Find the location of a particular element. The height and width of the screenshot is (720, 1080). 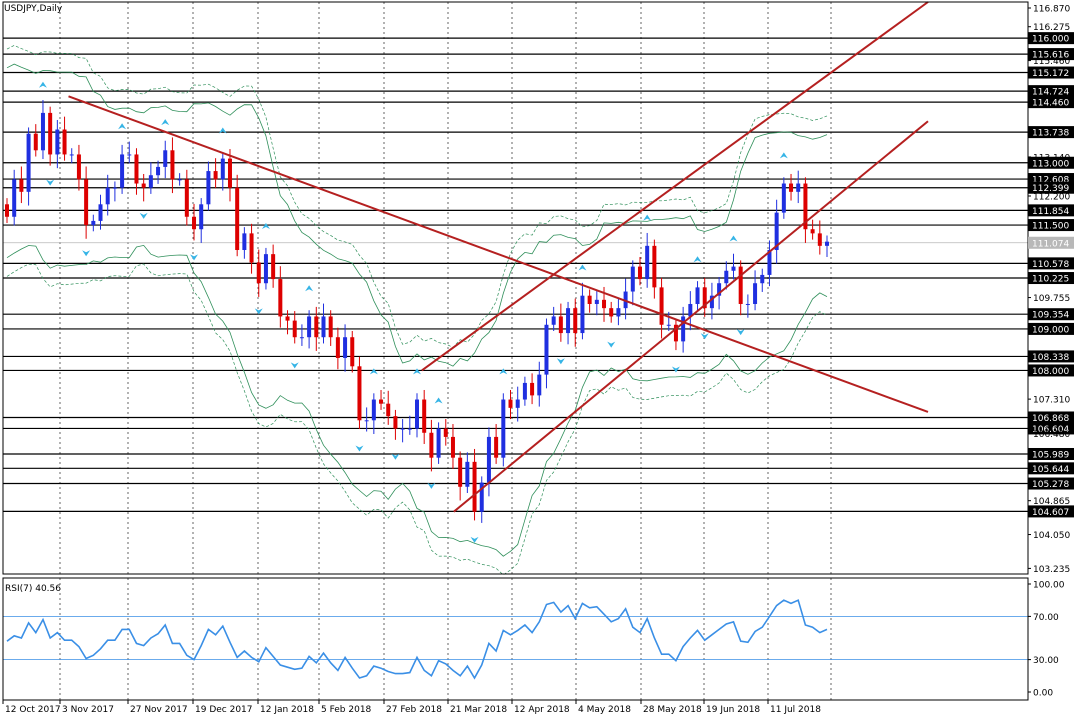

time-tick-label: 27 Nov 2017 is located at coordinates (159, 710).